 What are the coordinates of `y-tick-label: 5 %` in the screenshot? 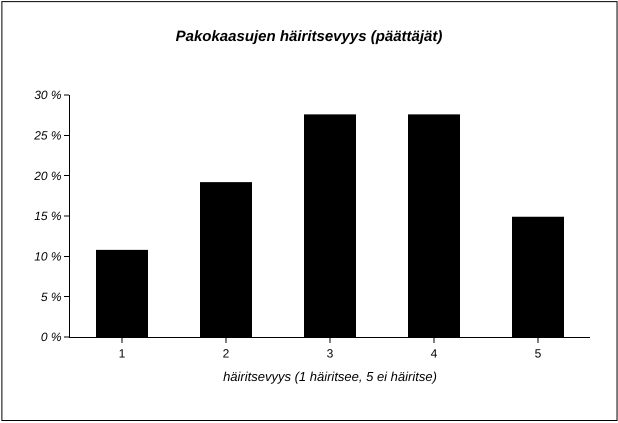 It's located at (51, 297).